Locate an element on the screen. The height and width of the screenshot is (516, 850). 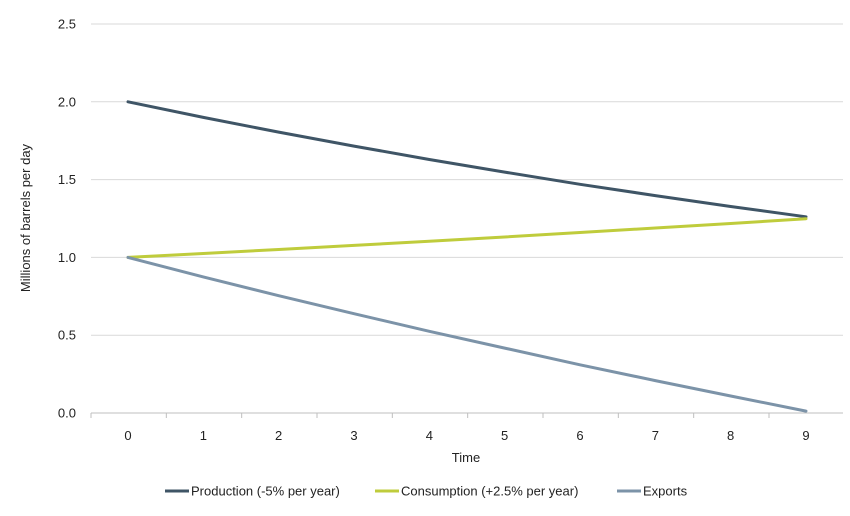
x-tick-label: 1 is located at coordinates (203, 435).